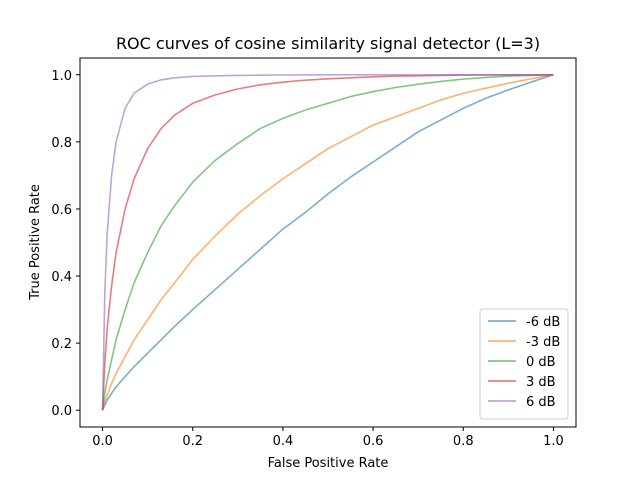  I want to click on x-tick-label: 0.0, so click(102, 441).